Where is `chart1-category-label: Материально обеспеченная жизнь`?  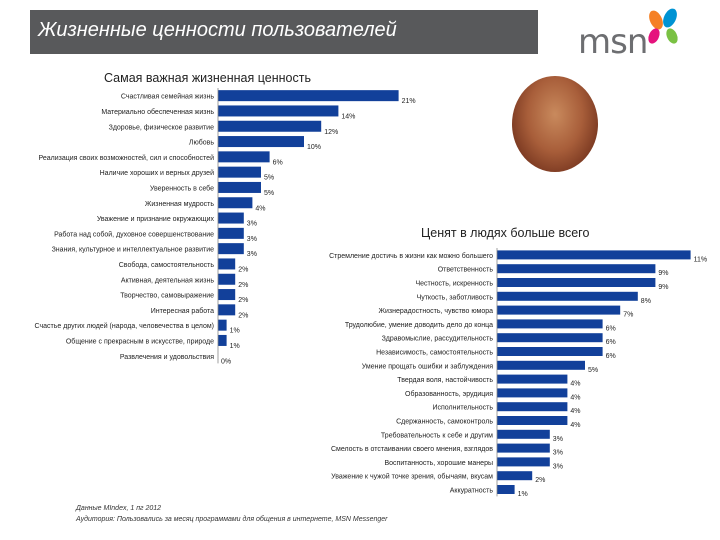 chart1-category-label: Материально обеспеченная жизнь is located at coordinates (157, 112).